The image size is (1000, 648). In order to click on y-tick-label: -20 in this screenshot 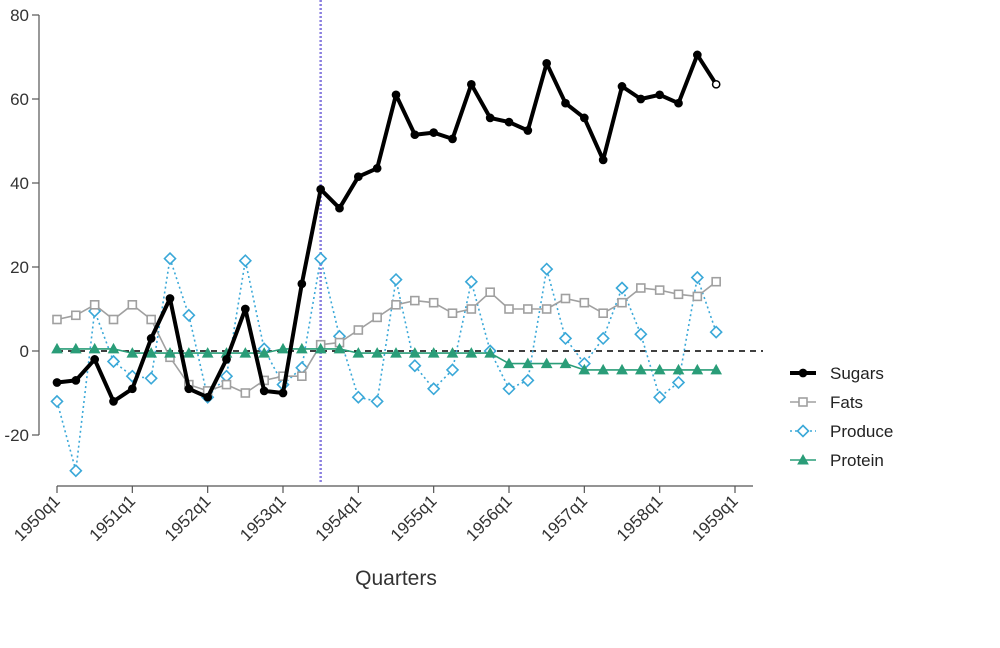, I will do `click(16, 435)`.